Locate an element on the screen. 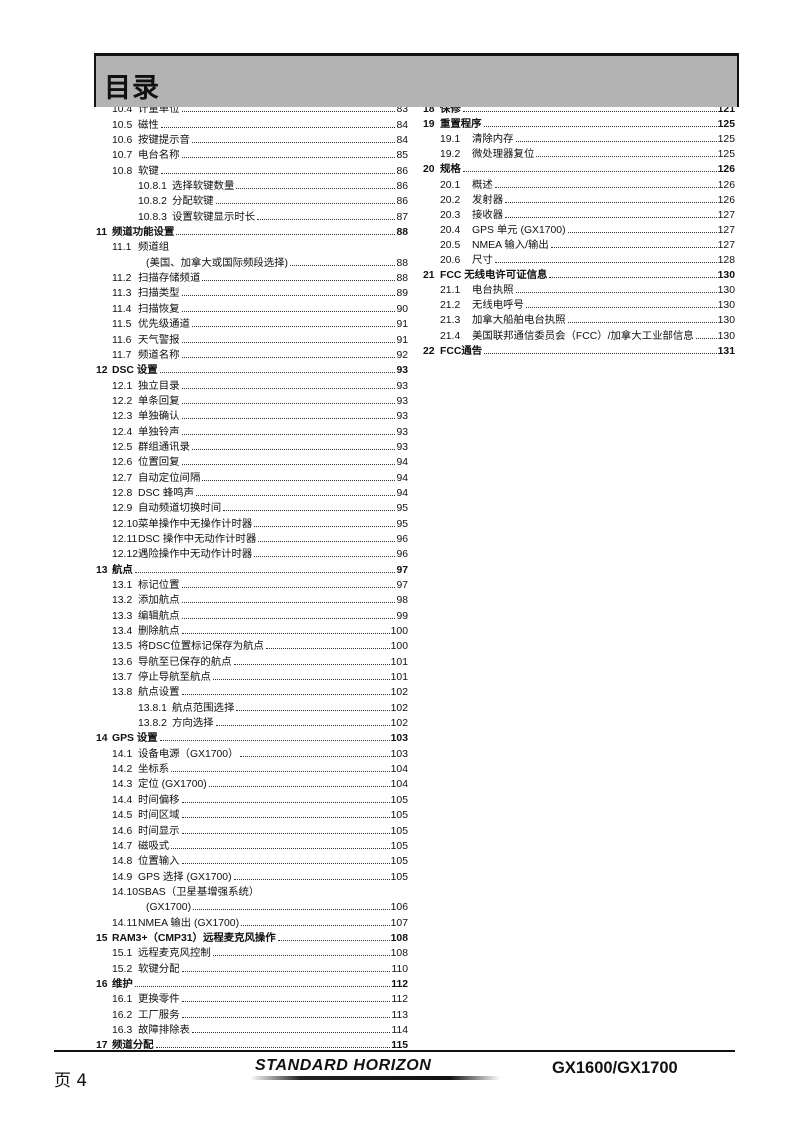  toc-entry: 13.5 将DSC位置标记保存为航点 100 is located at coordinates (252, 644).